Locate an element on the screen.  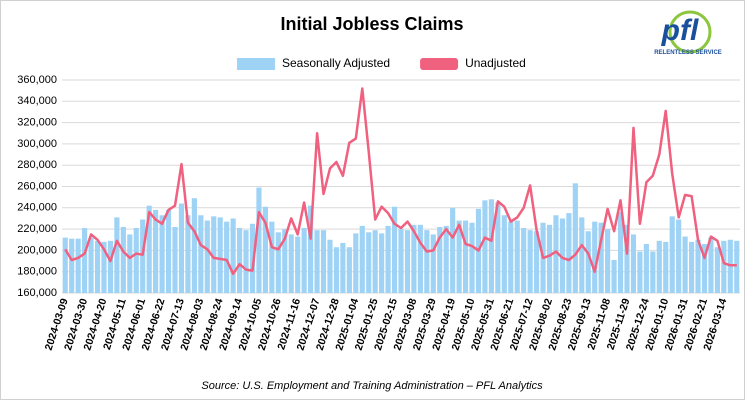
legend-label: Unadjusted is located at coordinates (495, 63).